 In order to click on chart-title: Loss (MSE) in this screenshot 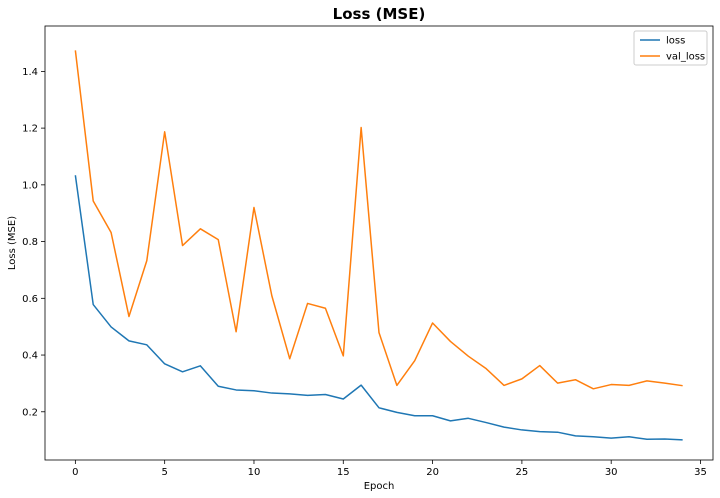, I will do `click(379, 14)`.